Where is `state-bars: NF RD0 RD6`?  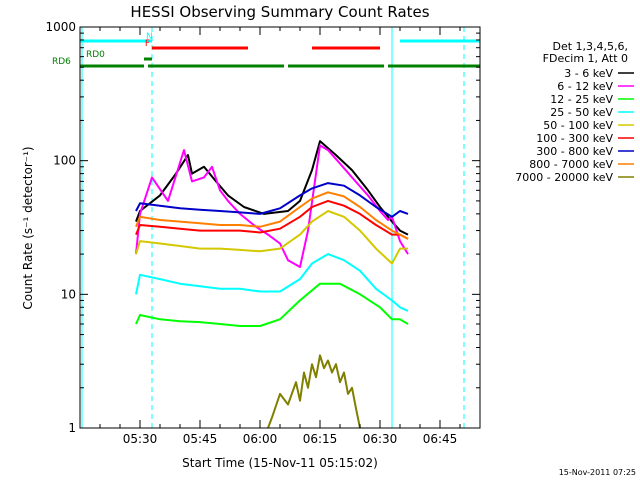 state-bars: NF RD0 RD6 is located at coordinates (266, 50).